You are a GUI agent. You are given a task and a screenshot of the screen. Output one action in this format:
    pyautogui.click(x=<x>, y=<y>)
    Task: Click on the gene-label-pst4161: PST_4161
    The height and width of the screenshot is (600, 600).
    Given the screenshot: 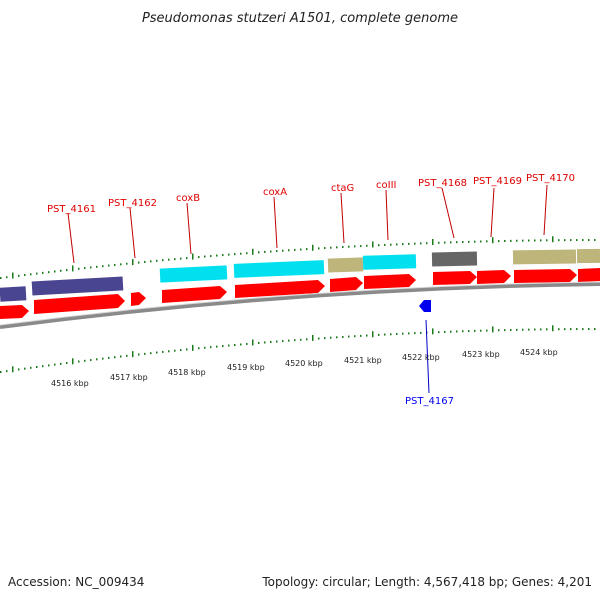 What is the action you would take?
    pyautogui.click(x=71, y=209)
    